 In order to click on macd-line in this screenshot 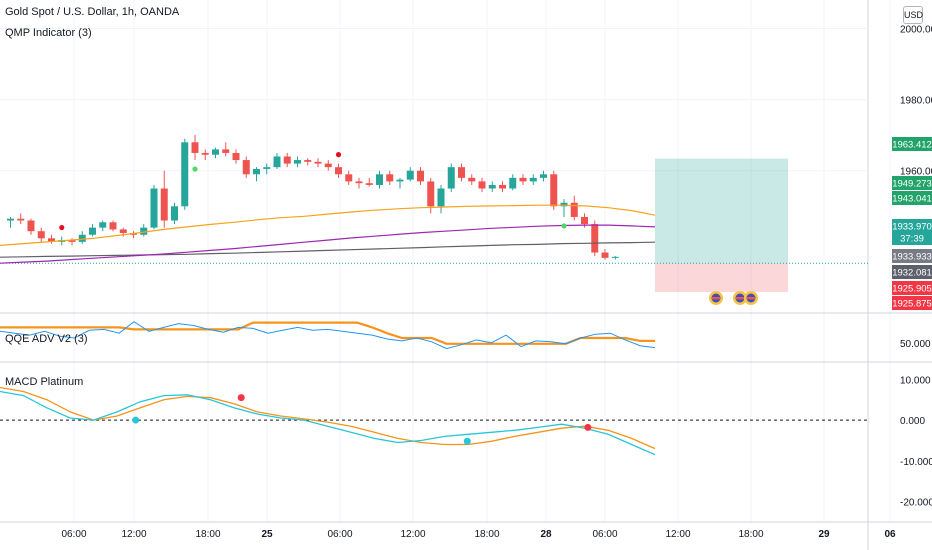, I will do `click(328, 423)`.